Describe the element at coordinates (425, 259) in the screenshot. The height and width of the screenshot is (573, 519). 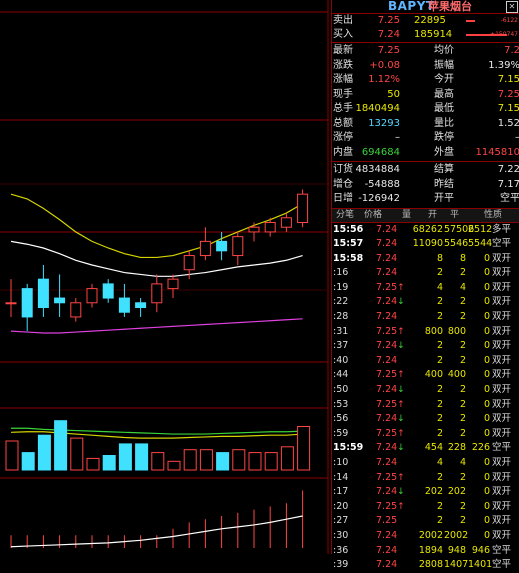
I see `tick-row: 15:58 7.24 8 8 0 双开` at that location.